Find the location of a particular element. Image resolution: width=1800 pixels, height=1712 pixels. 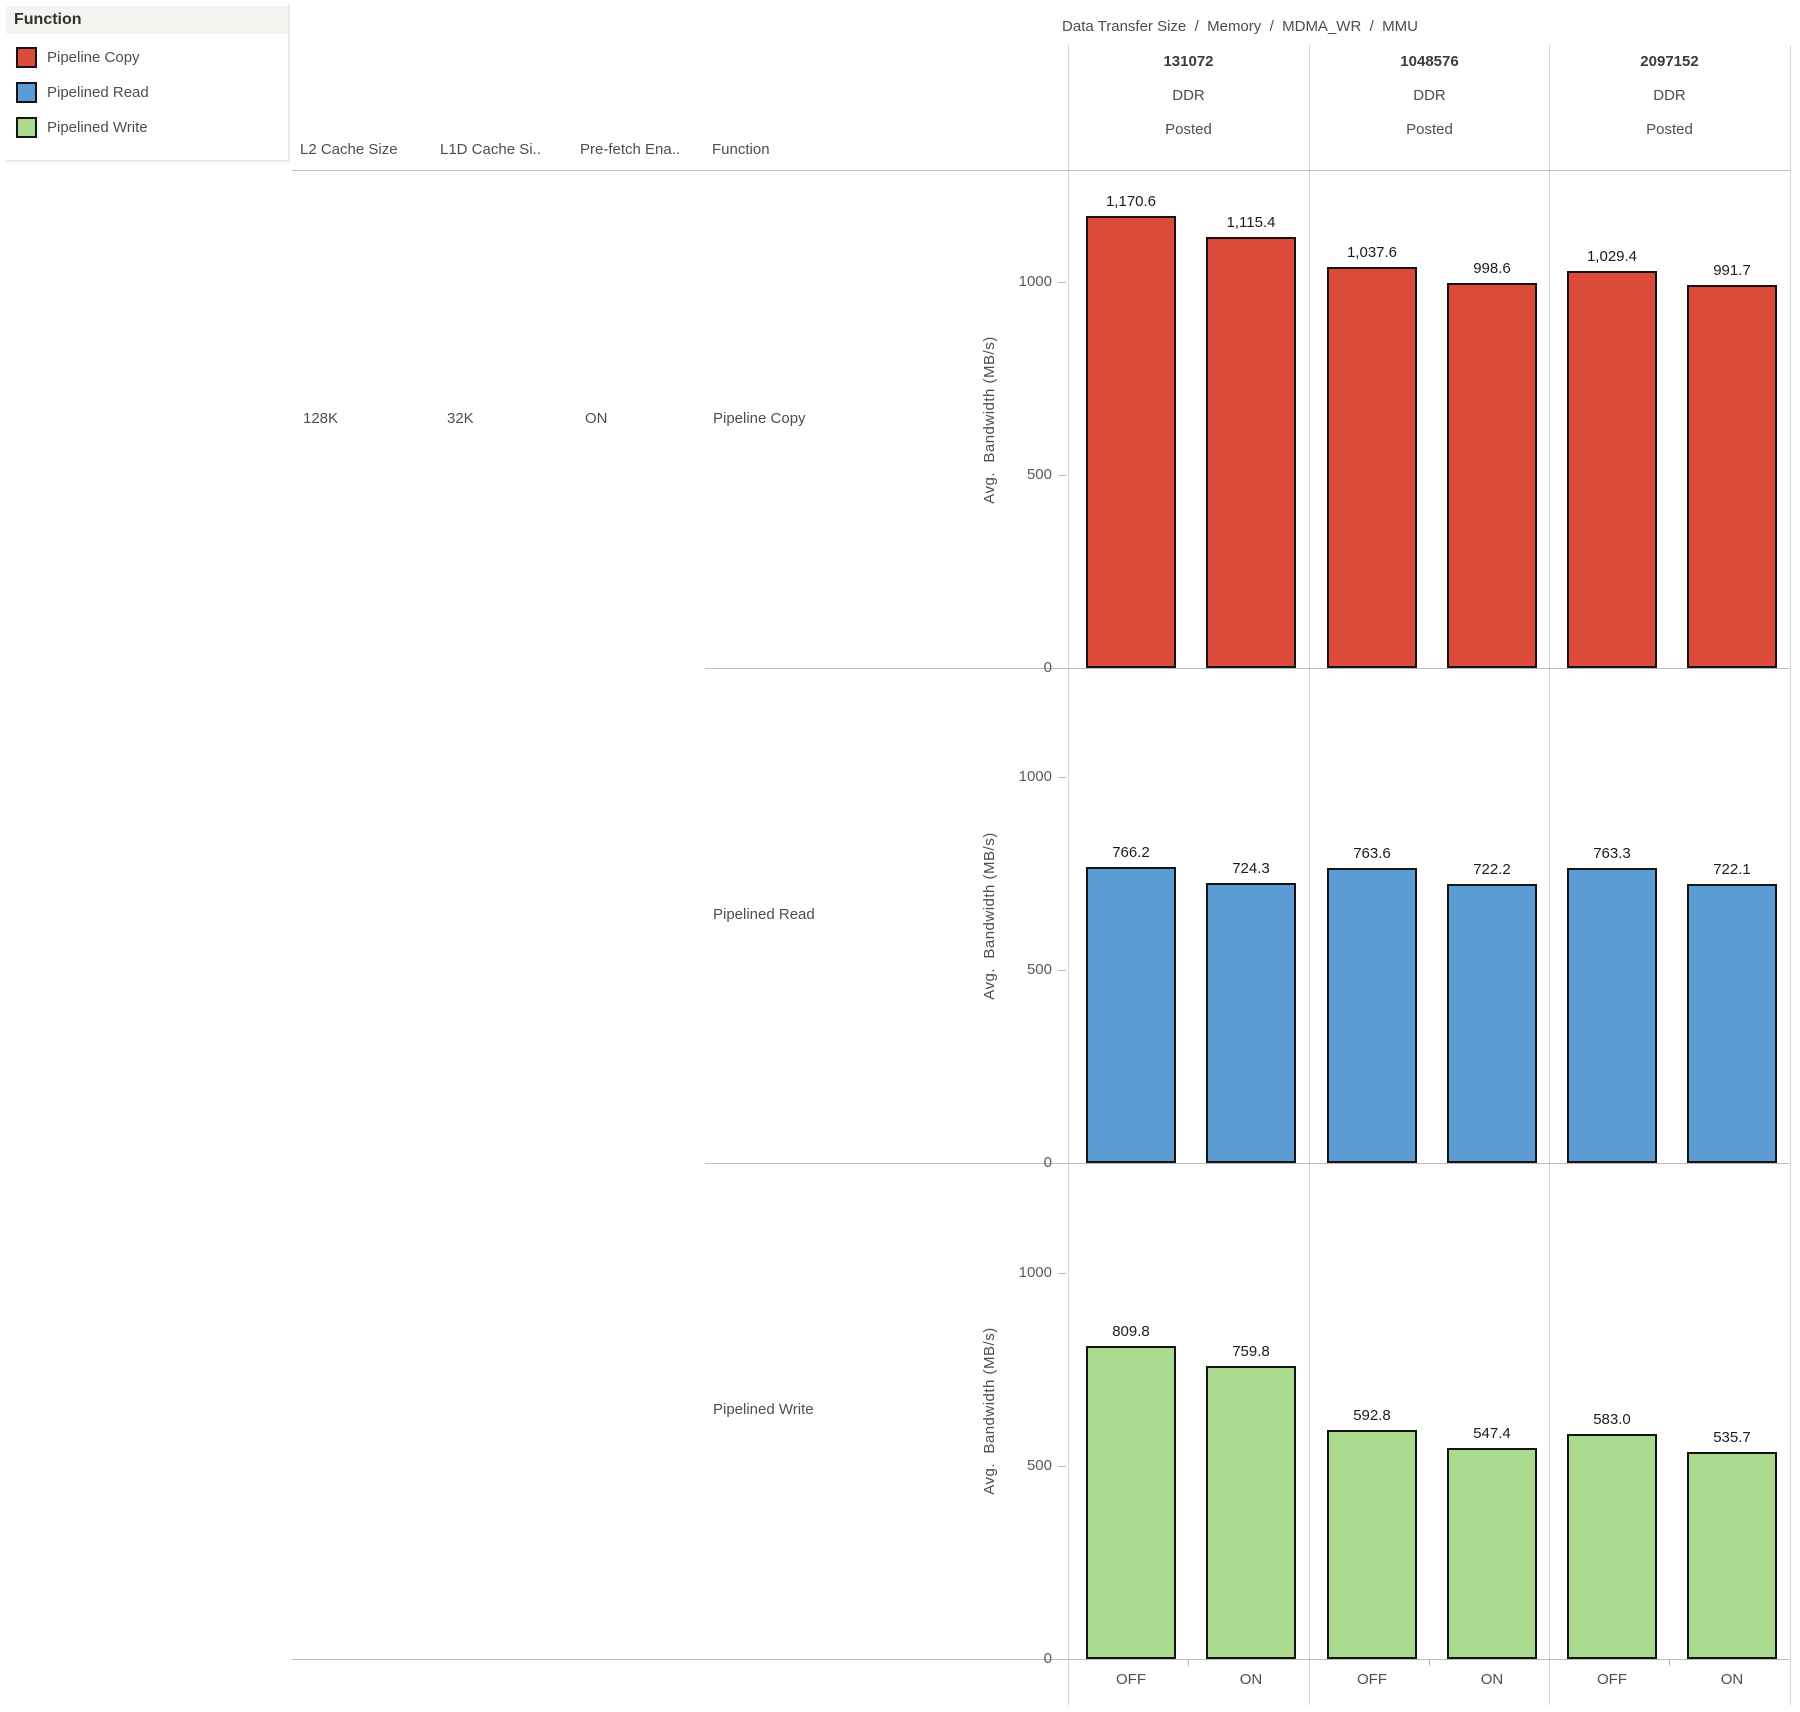

bar-value-label: 535.7 is located at coordinates (1732, 1437).